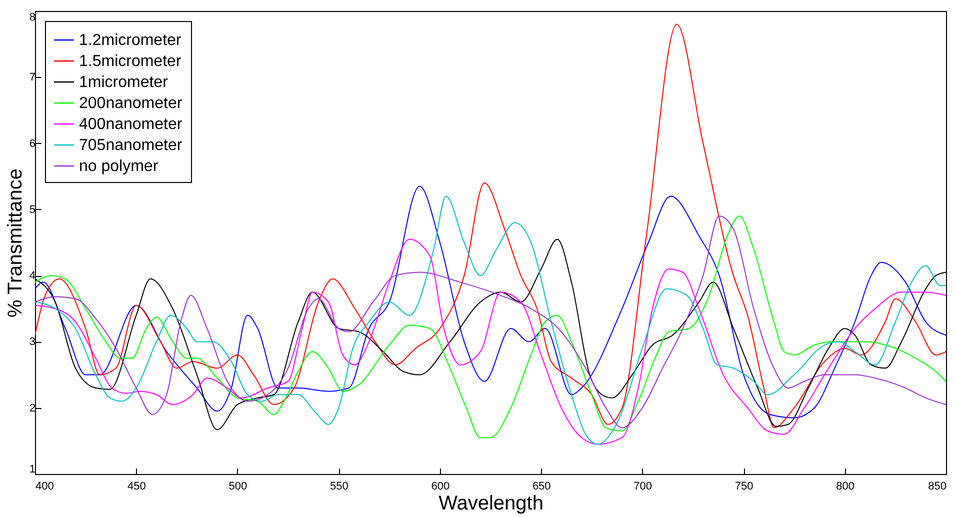  What do you see at coordinates (32, 408) in the screenshot?
I see `y-tick-label: 2` at bounding box center [32, 408].